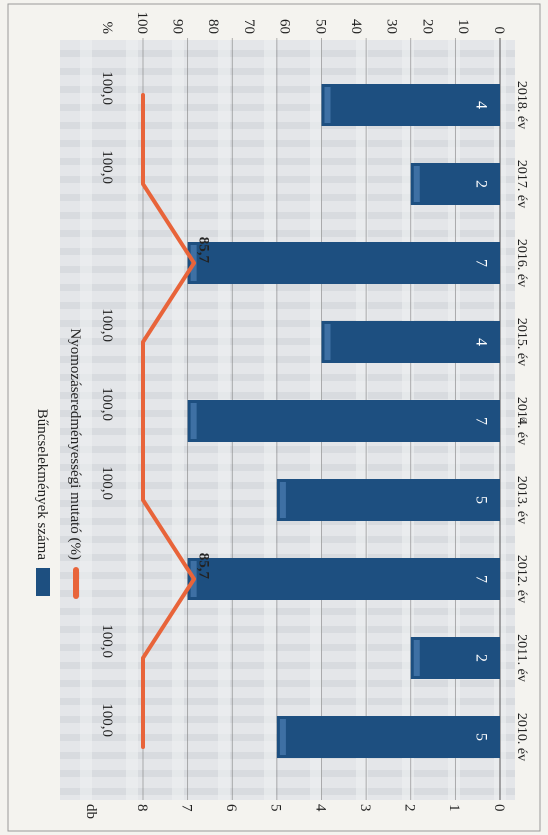 Image resolution: width=548 pixels, height=835 pixels. What do you see at coordinates (285, 26) in the screenshot?
I see `right-axis-tick-label: 60` at bounding box center [285, 26].